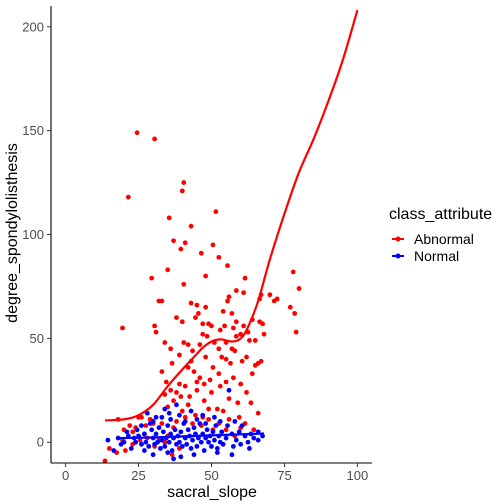 The height and width of the screenshot is (504, 504). I want to click on series-normal, so click(185, 424).